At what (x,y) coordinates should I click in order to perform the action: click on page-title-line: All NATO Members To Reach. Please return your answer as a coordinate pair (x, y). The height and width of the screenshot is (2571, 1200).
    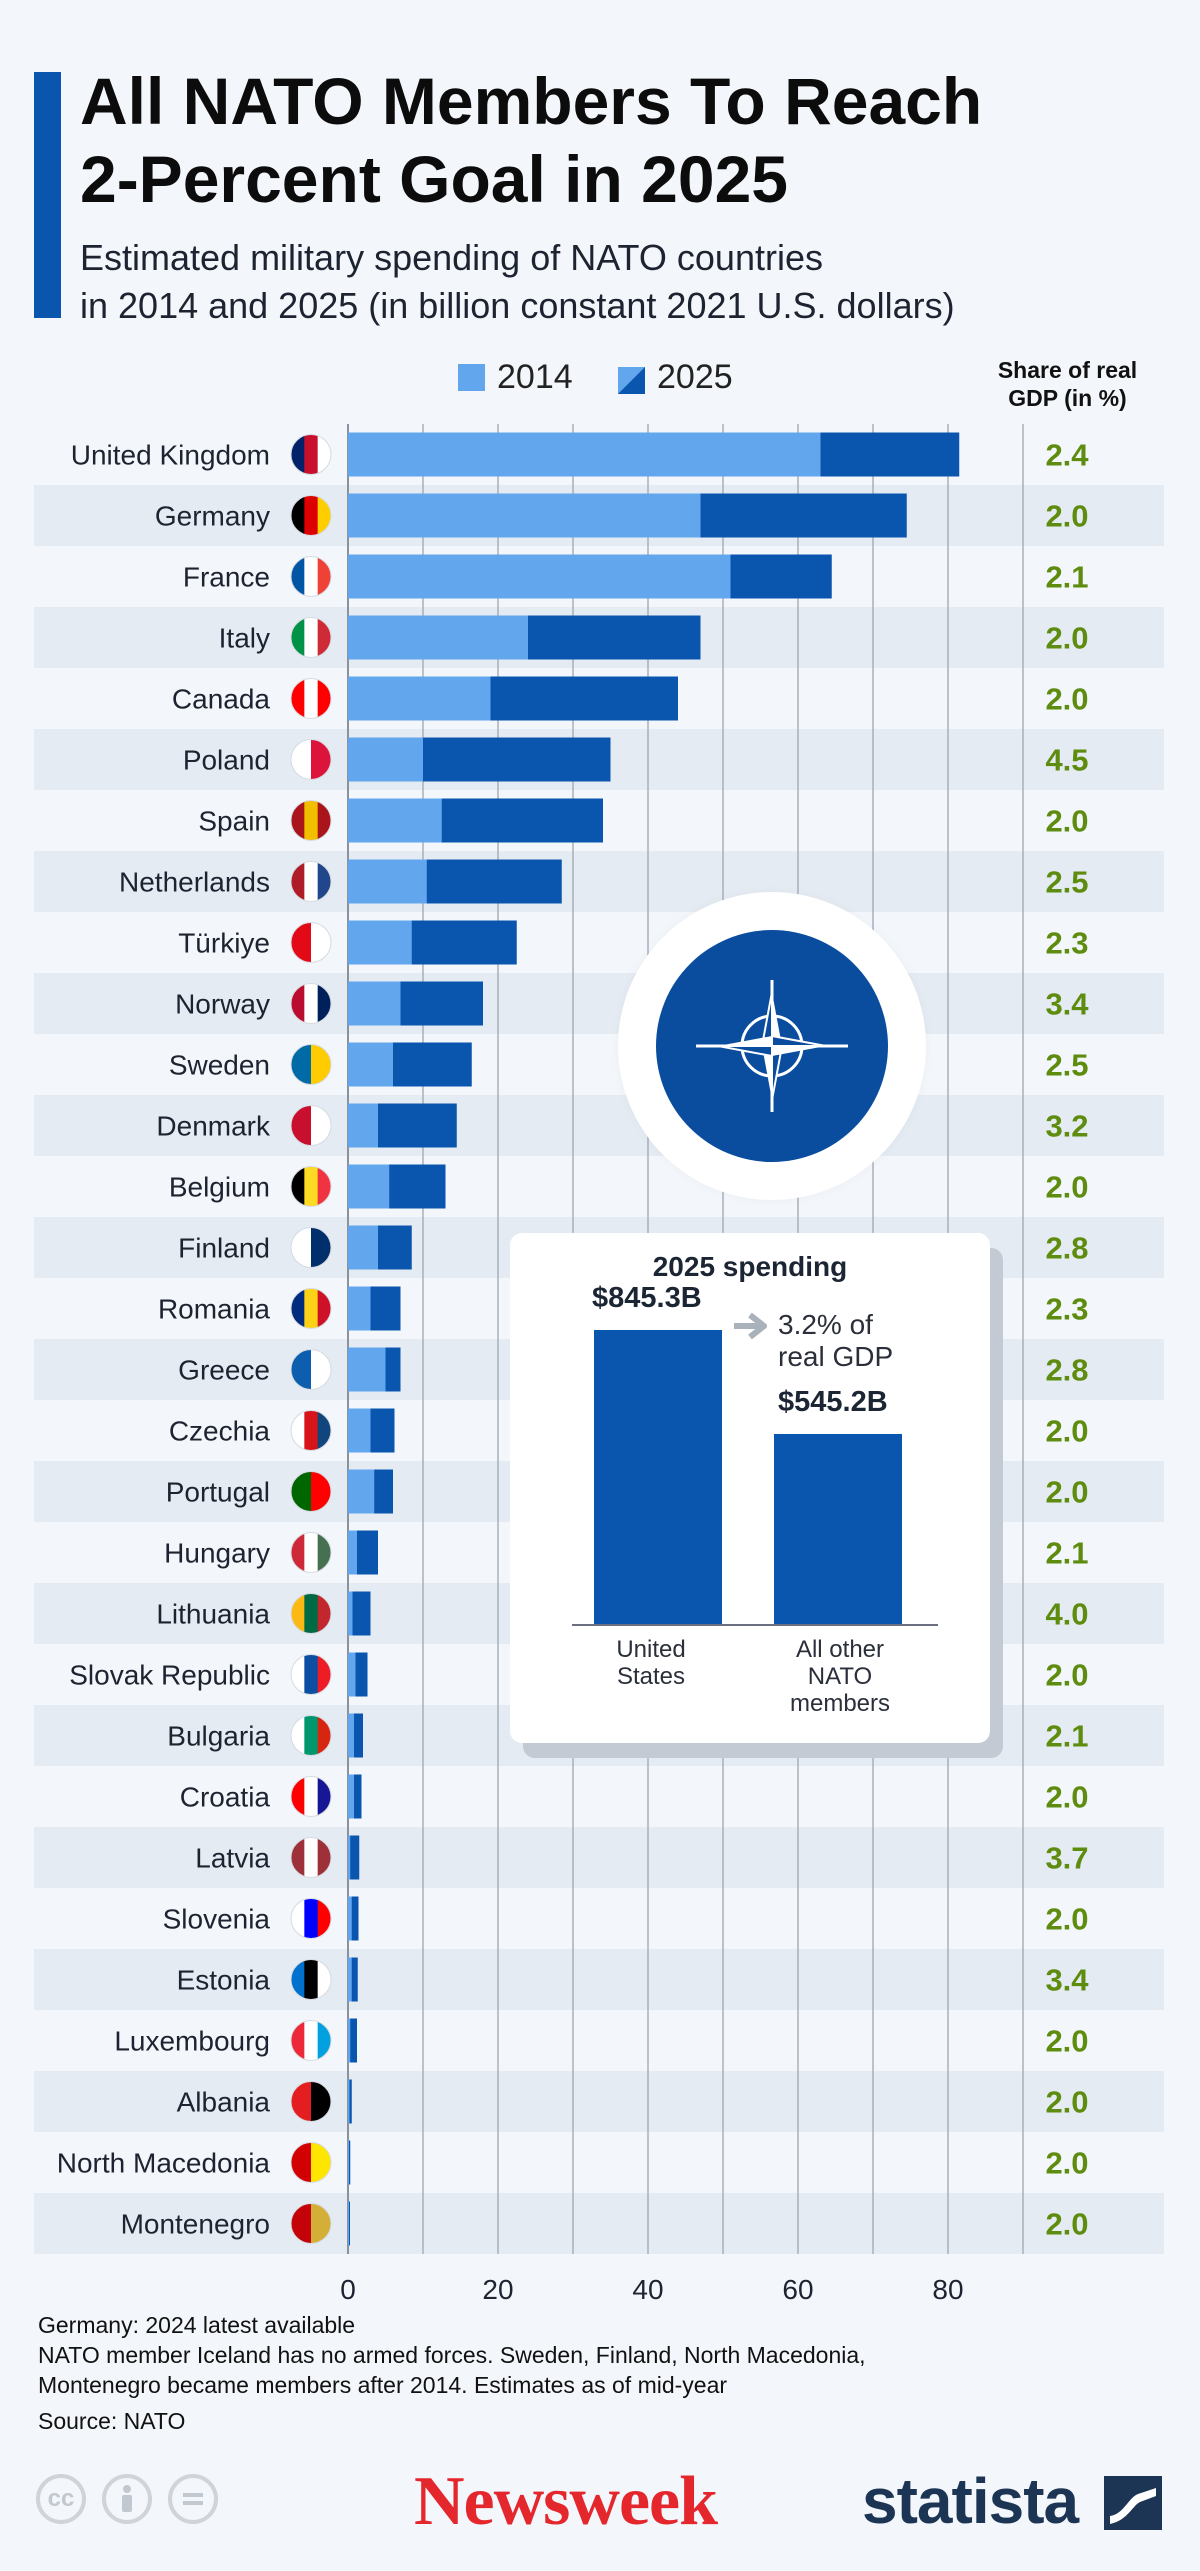
    Looking at the image, I should click on (531, 101).